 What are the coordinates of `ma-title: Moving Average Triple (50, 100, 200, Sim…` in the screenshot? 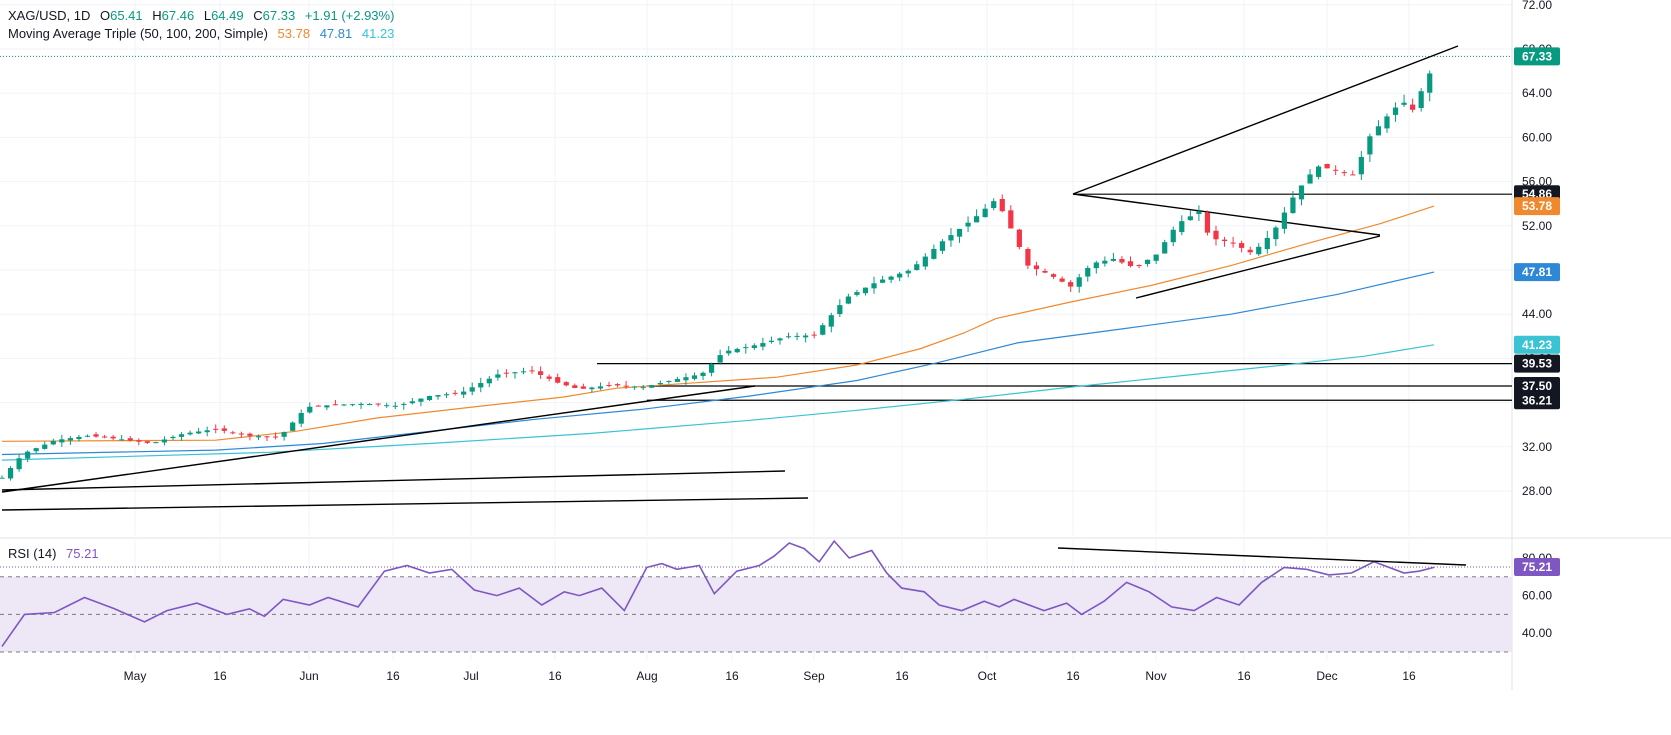 It's located at (138, 33).